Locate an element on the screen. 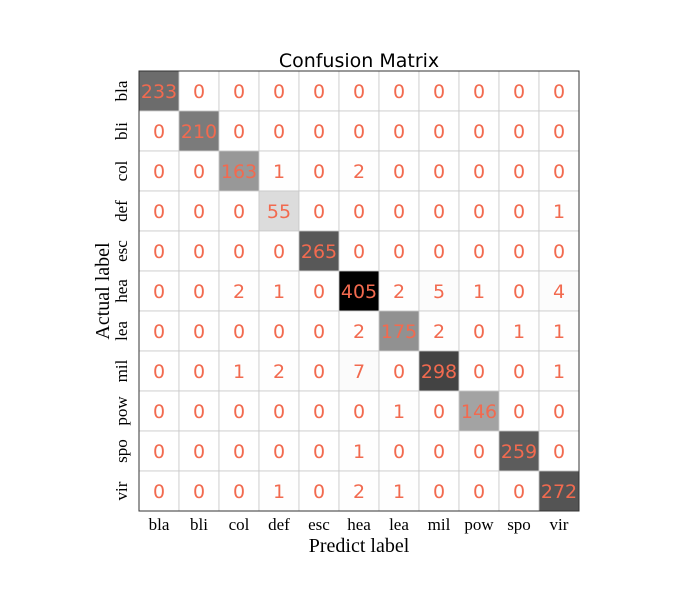 This screenshot has height=600, width=700. cell-value-label: 259 is located at coordinates (519, 452).